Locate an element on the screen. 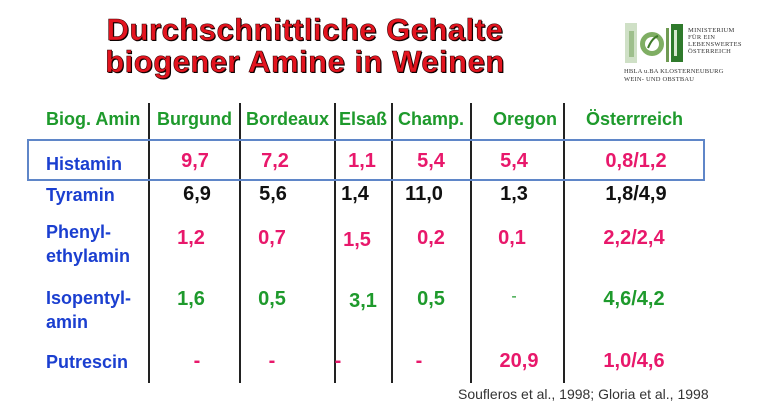 The image size is (768, 412). row-label-putrescin: Putrescin is located at coordinates (87, 362).